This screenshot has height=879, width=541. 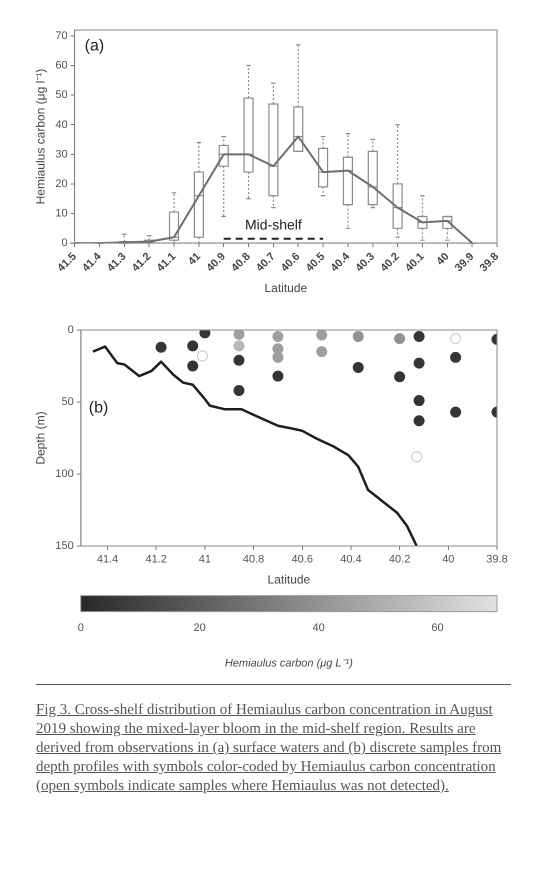 What do you see at coordinates (61, 154) in the screenshot?
I see `y-tick-label: 30` at bounding box center [61, 154].